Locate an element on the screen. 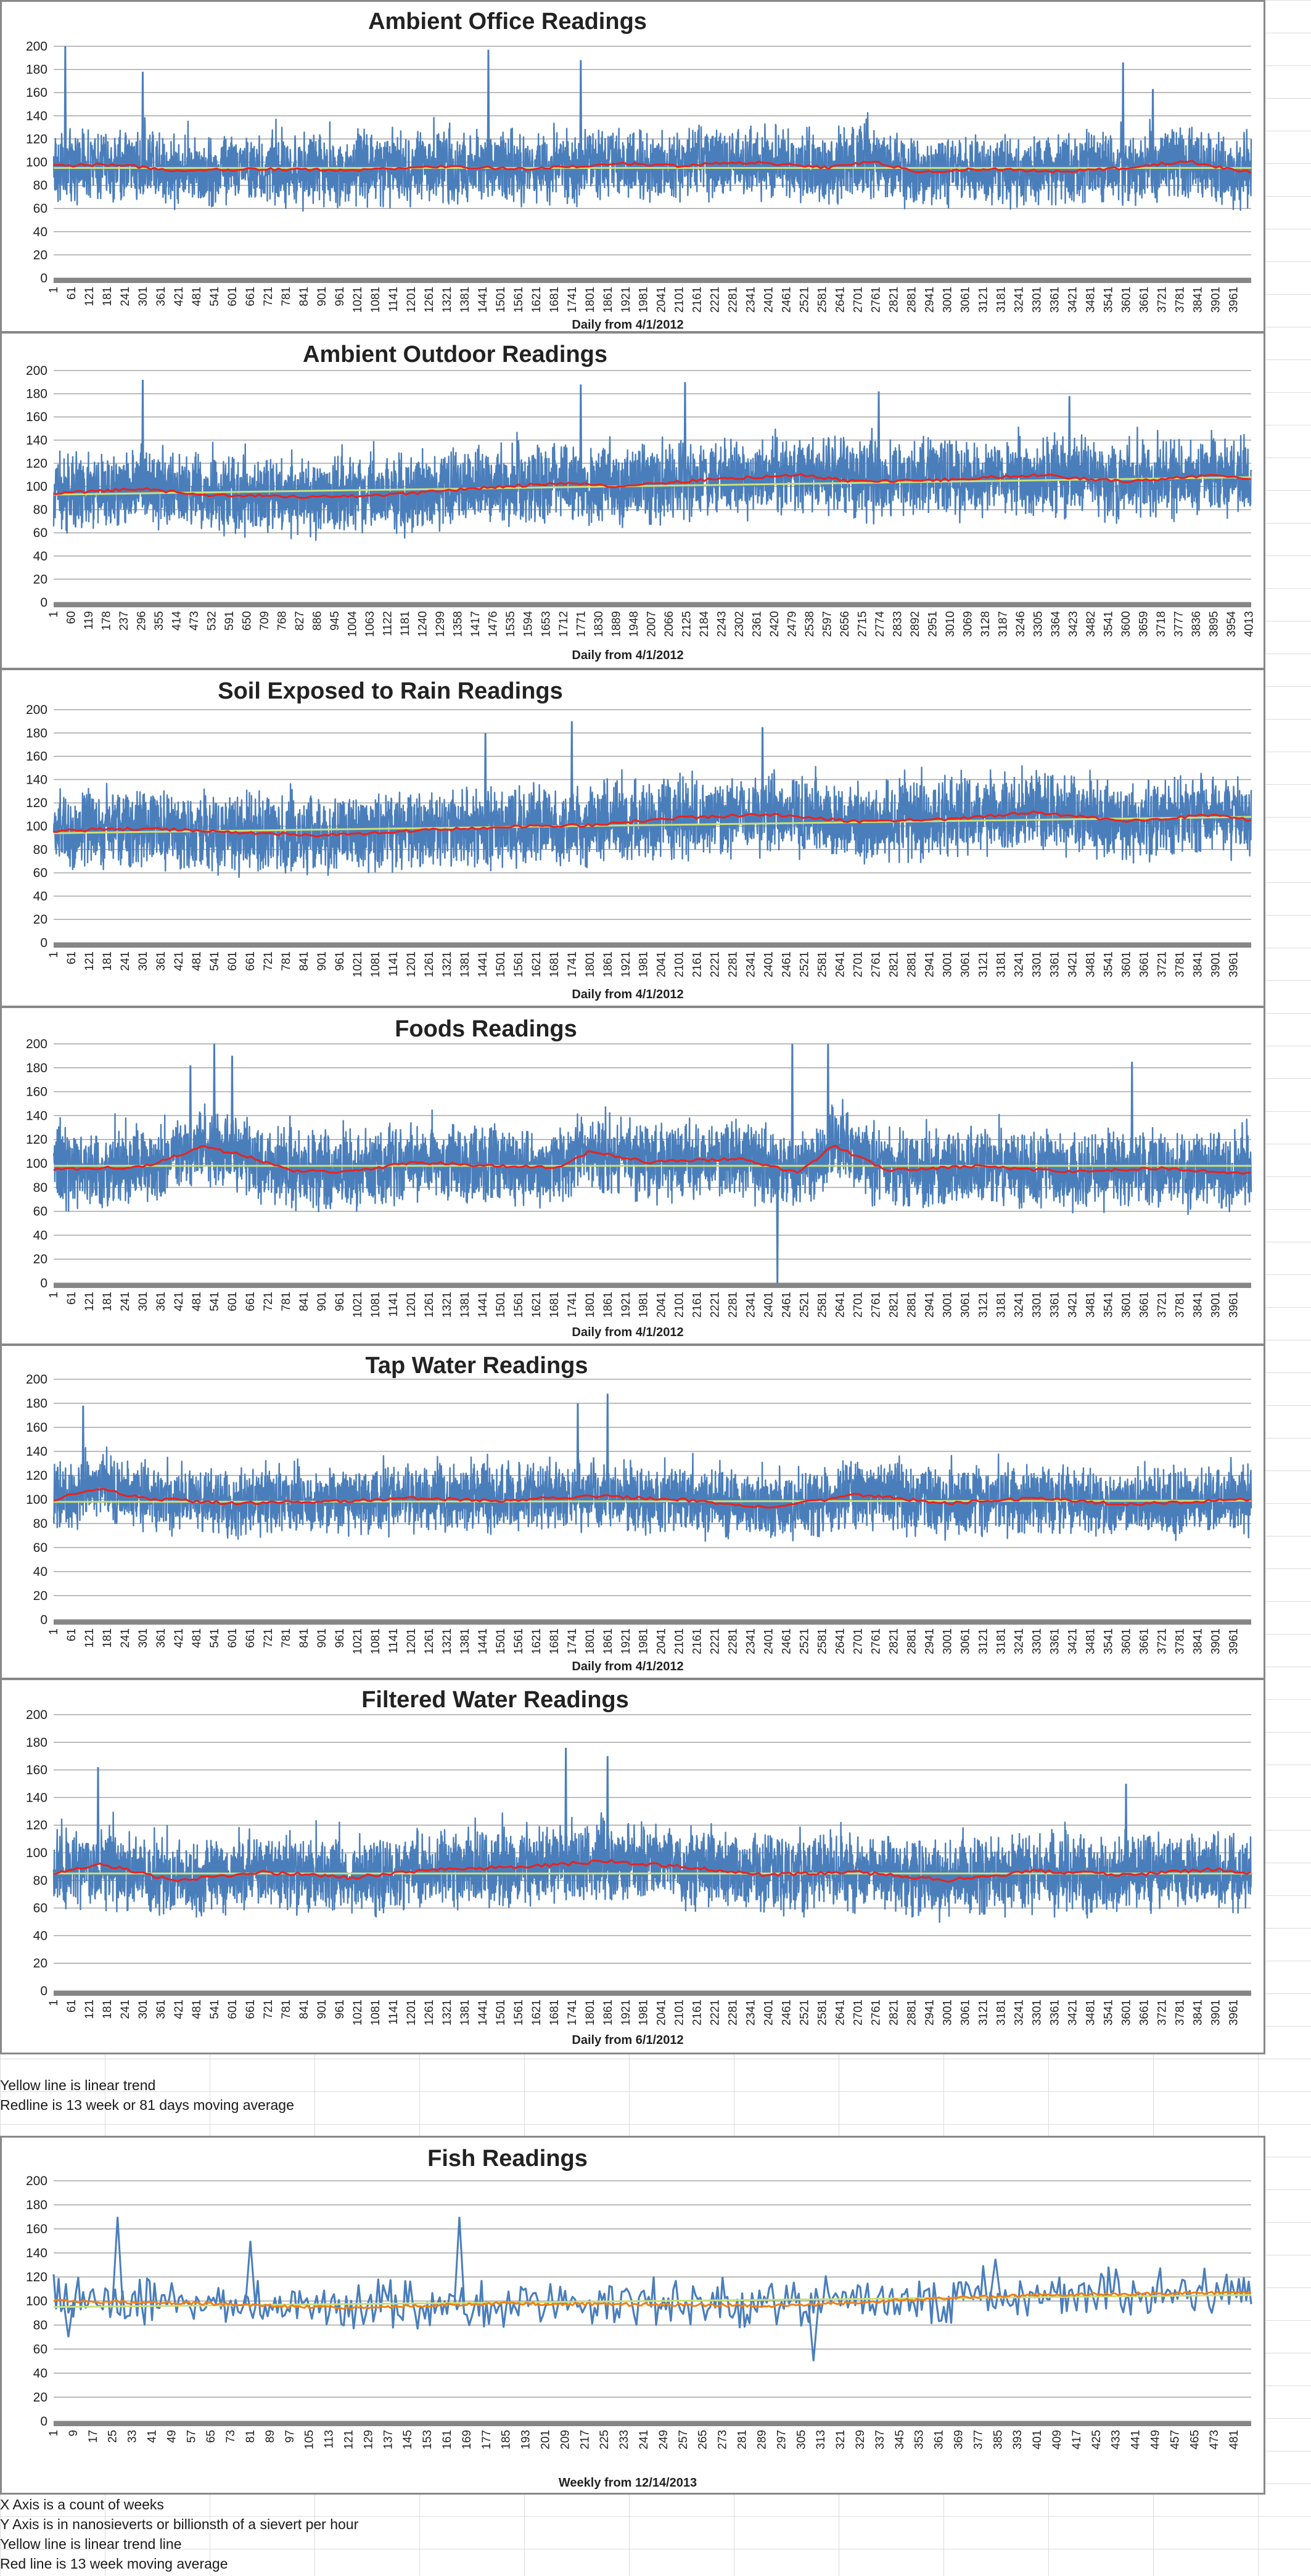 The height and width of the screenshot is (2576, 1311). x-tick-label: 65 is located at coordinates (212, 2436).